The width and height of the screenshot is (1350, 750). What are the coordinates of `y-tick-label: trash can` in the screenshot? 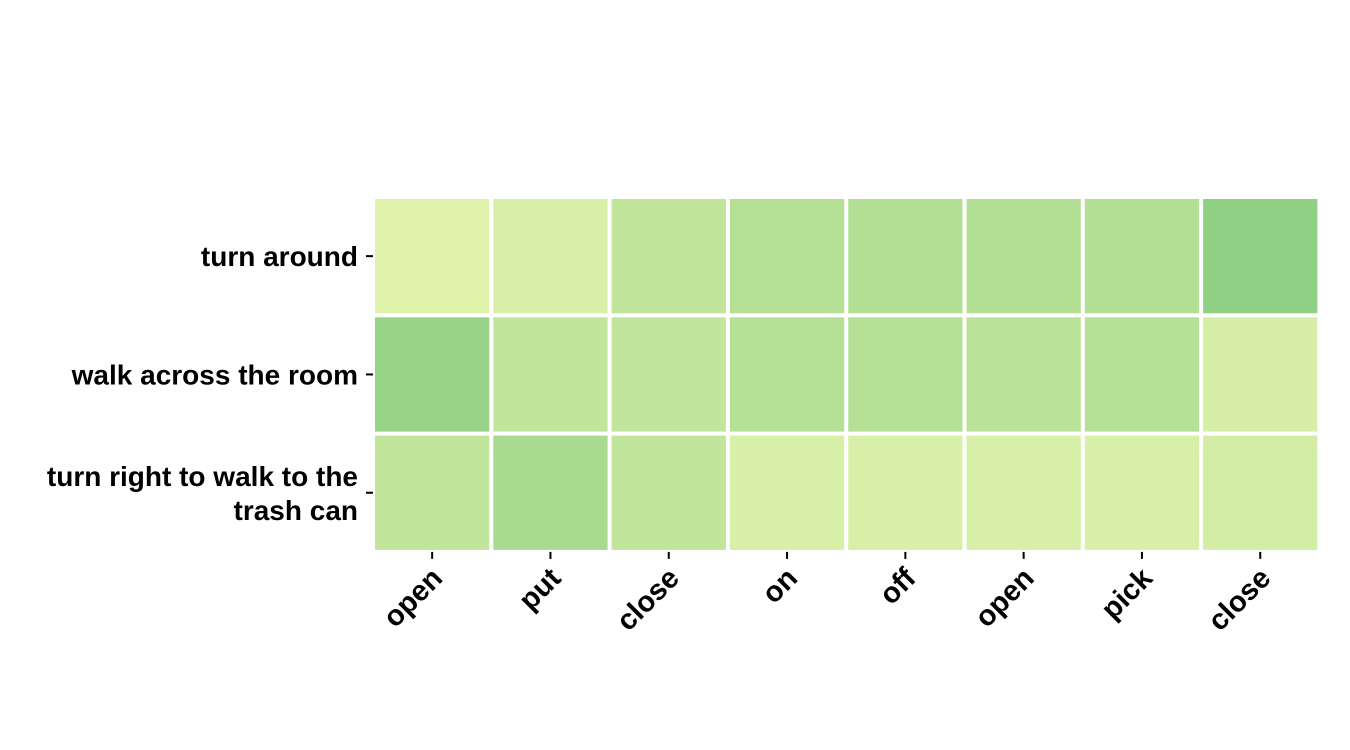 It's located at (296, 510).